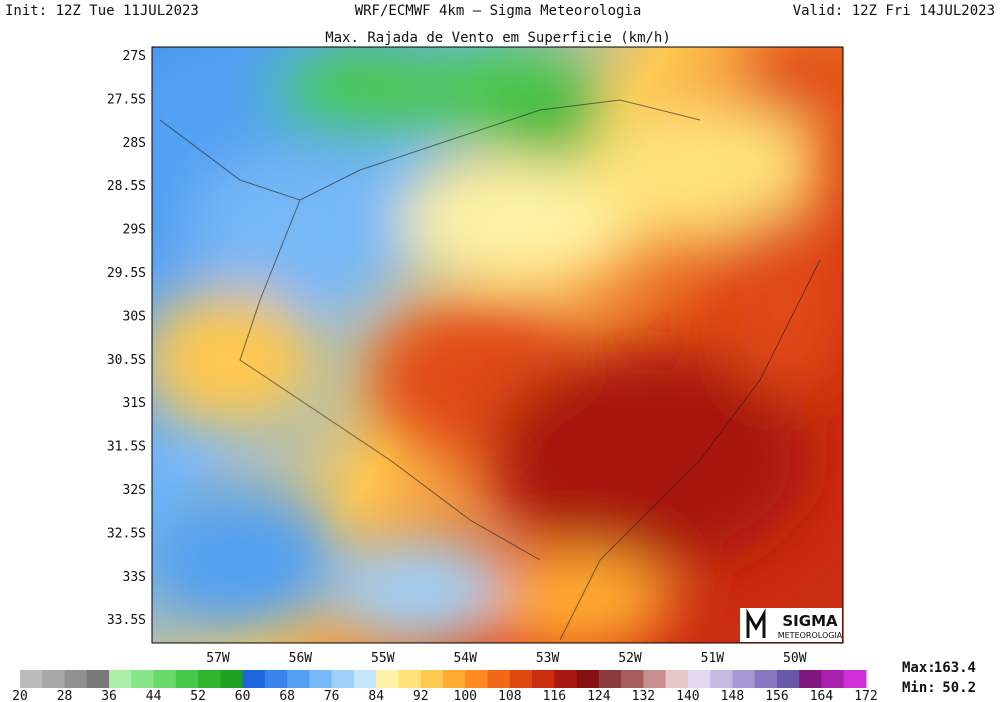 This screenshot has width=1000, height=702. Describe the element at coordinates (630, 658) in the screenshot. I see `lon-label: 52W` at that location.